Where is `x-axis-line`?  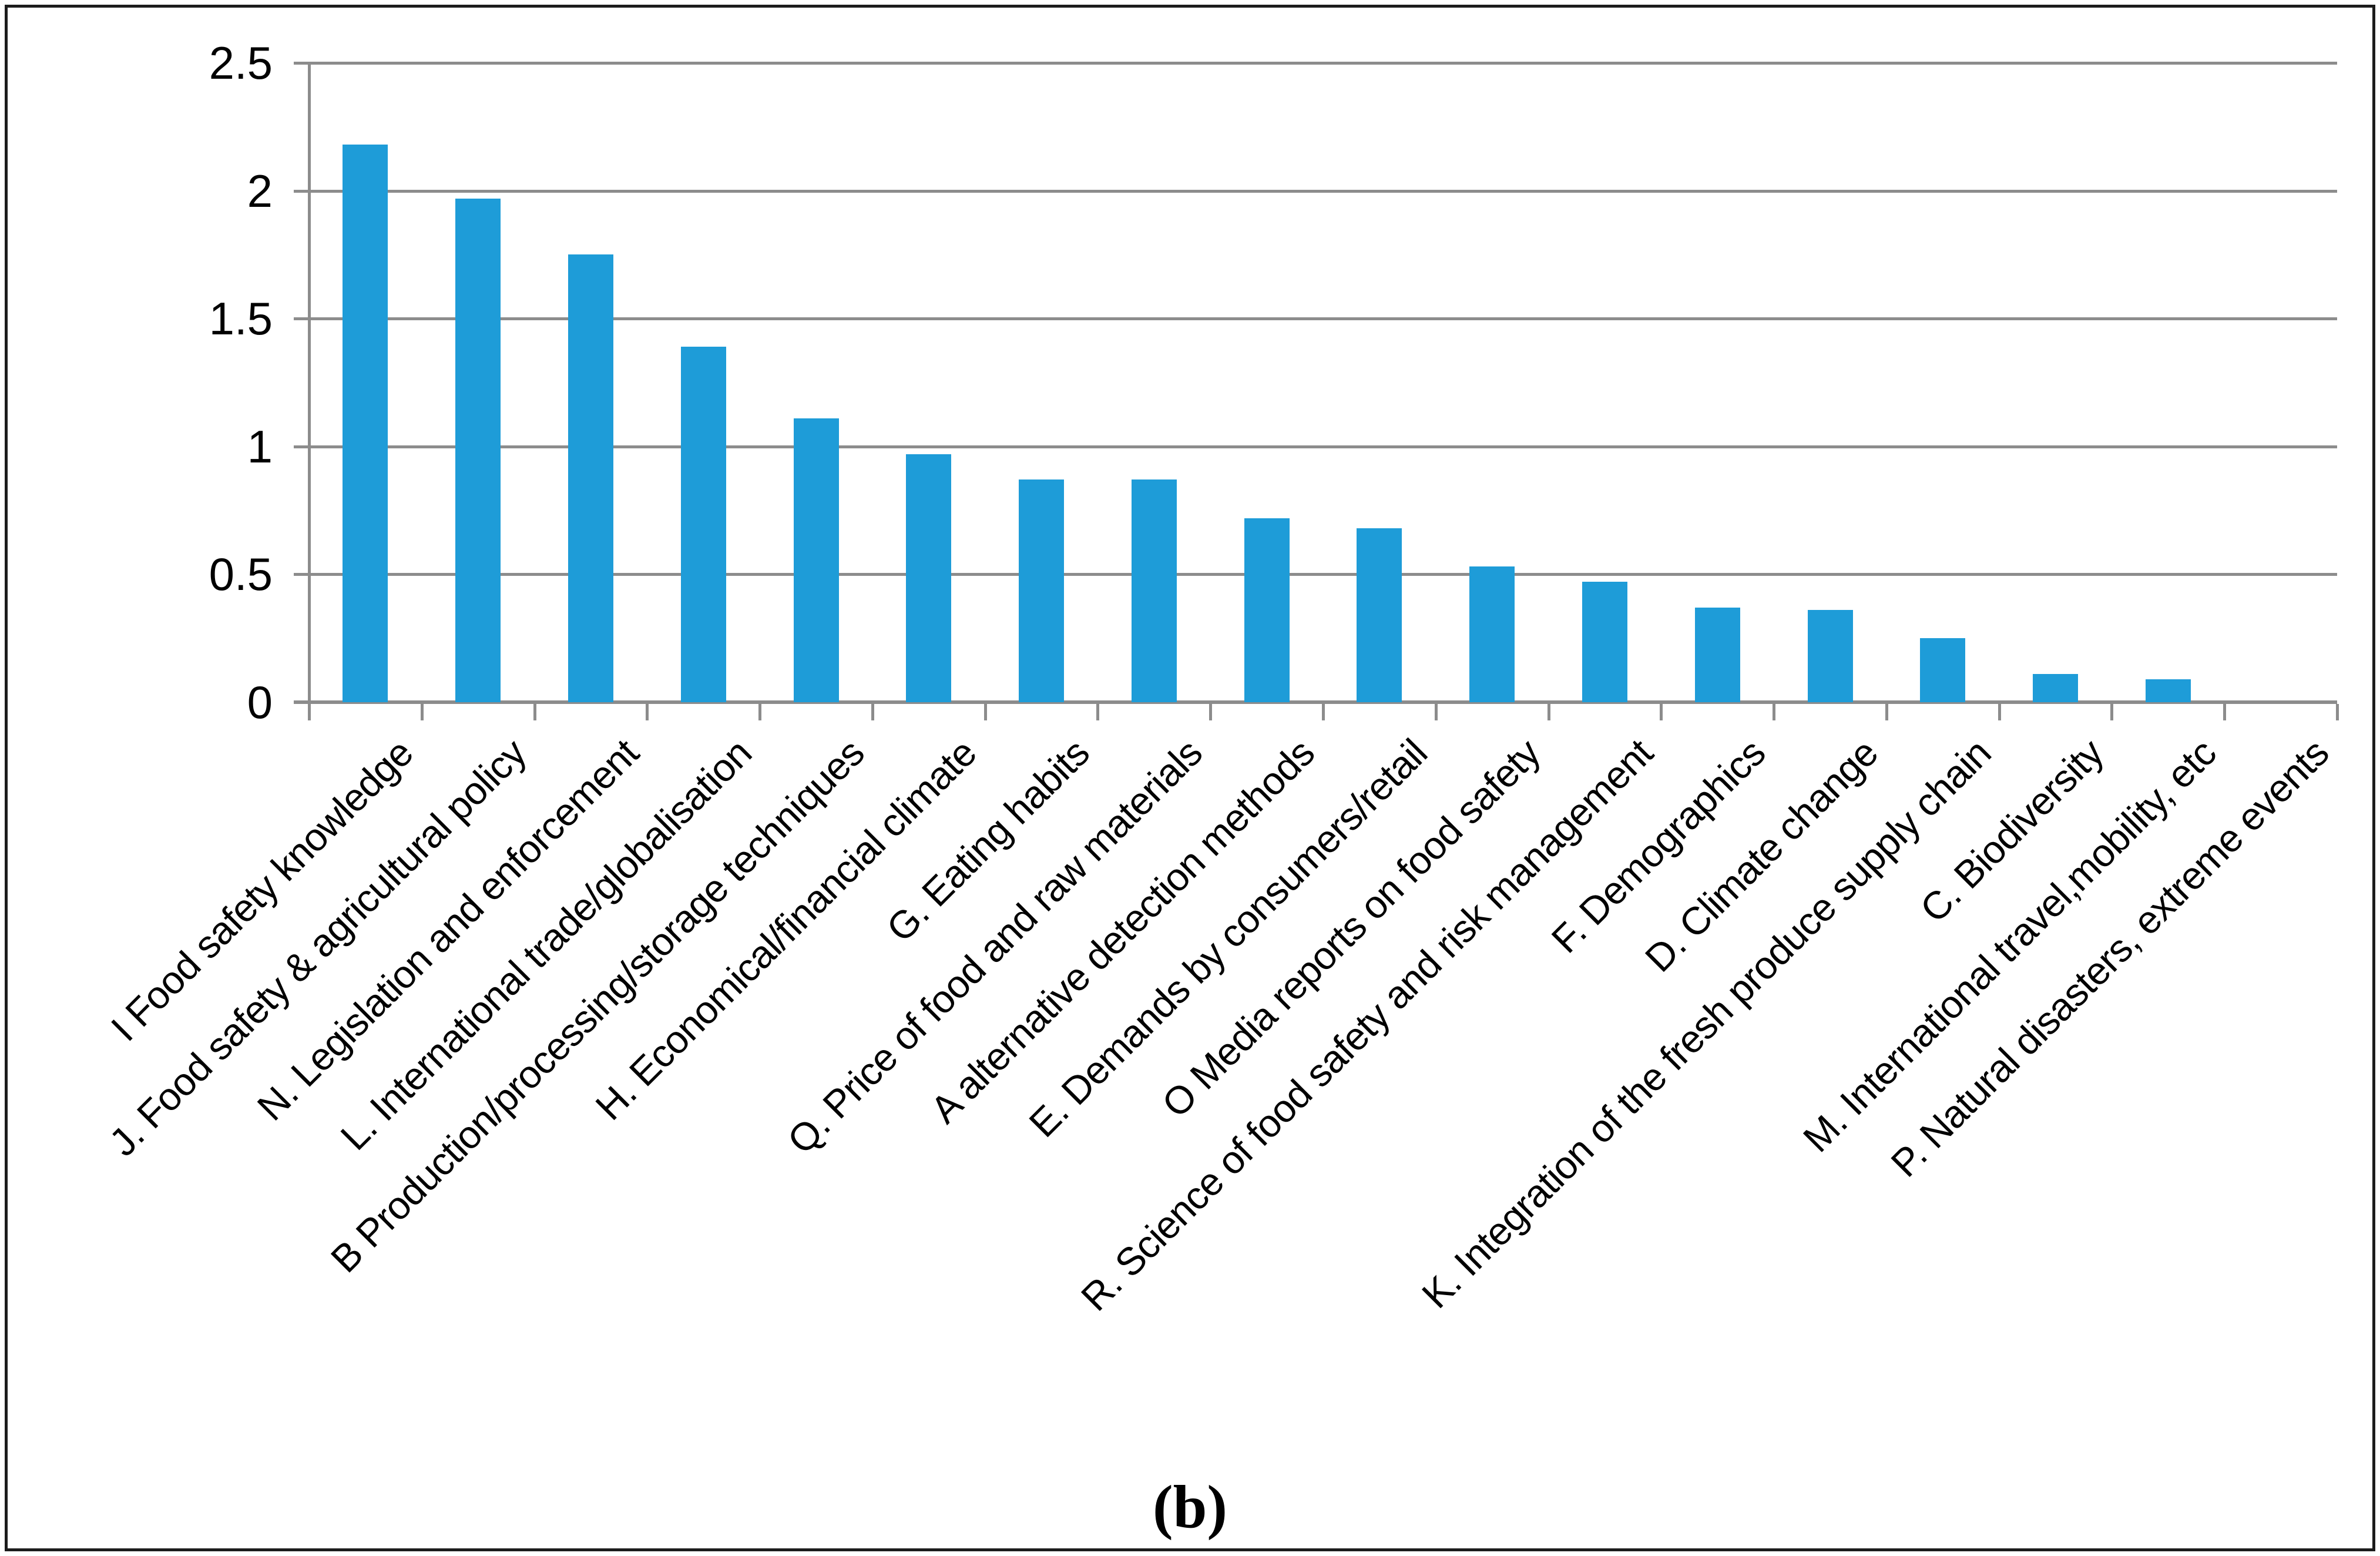
x-axis-line is located at coordinates (1315, 702).